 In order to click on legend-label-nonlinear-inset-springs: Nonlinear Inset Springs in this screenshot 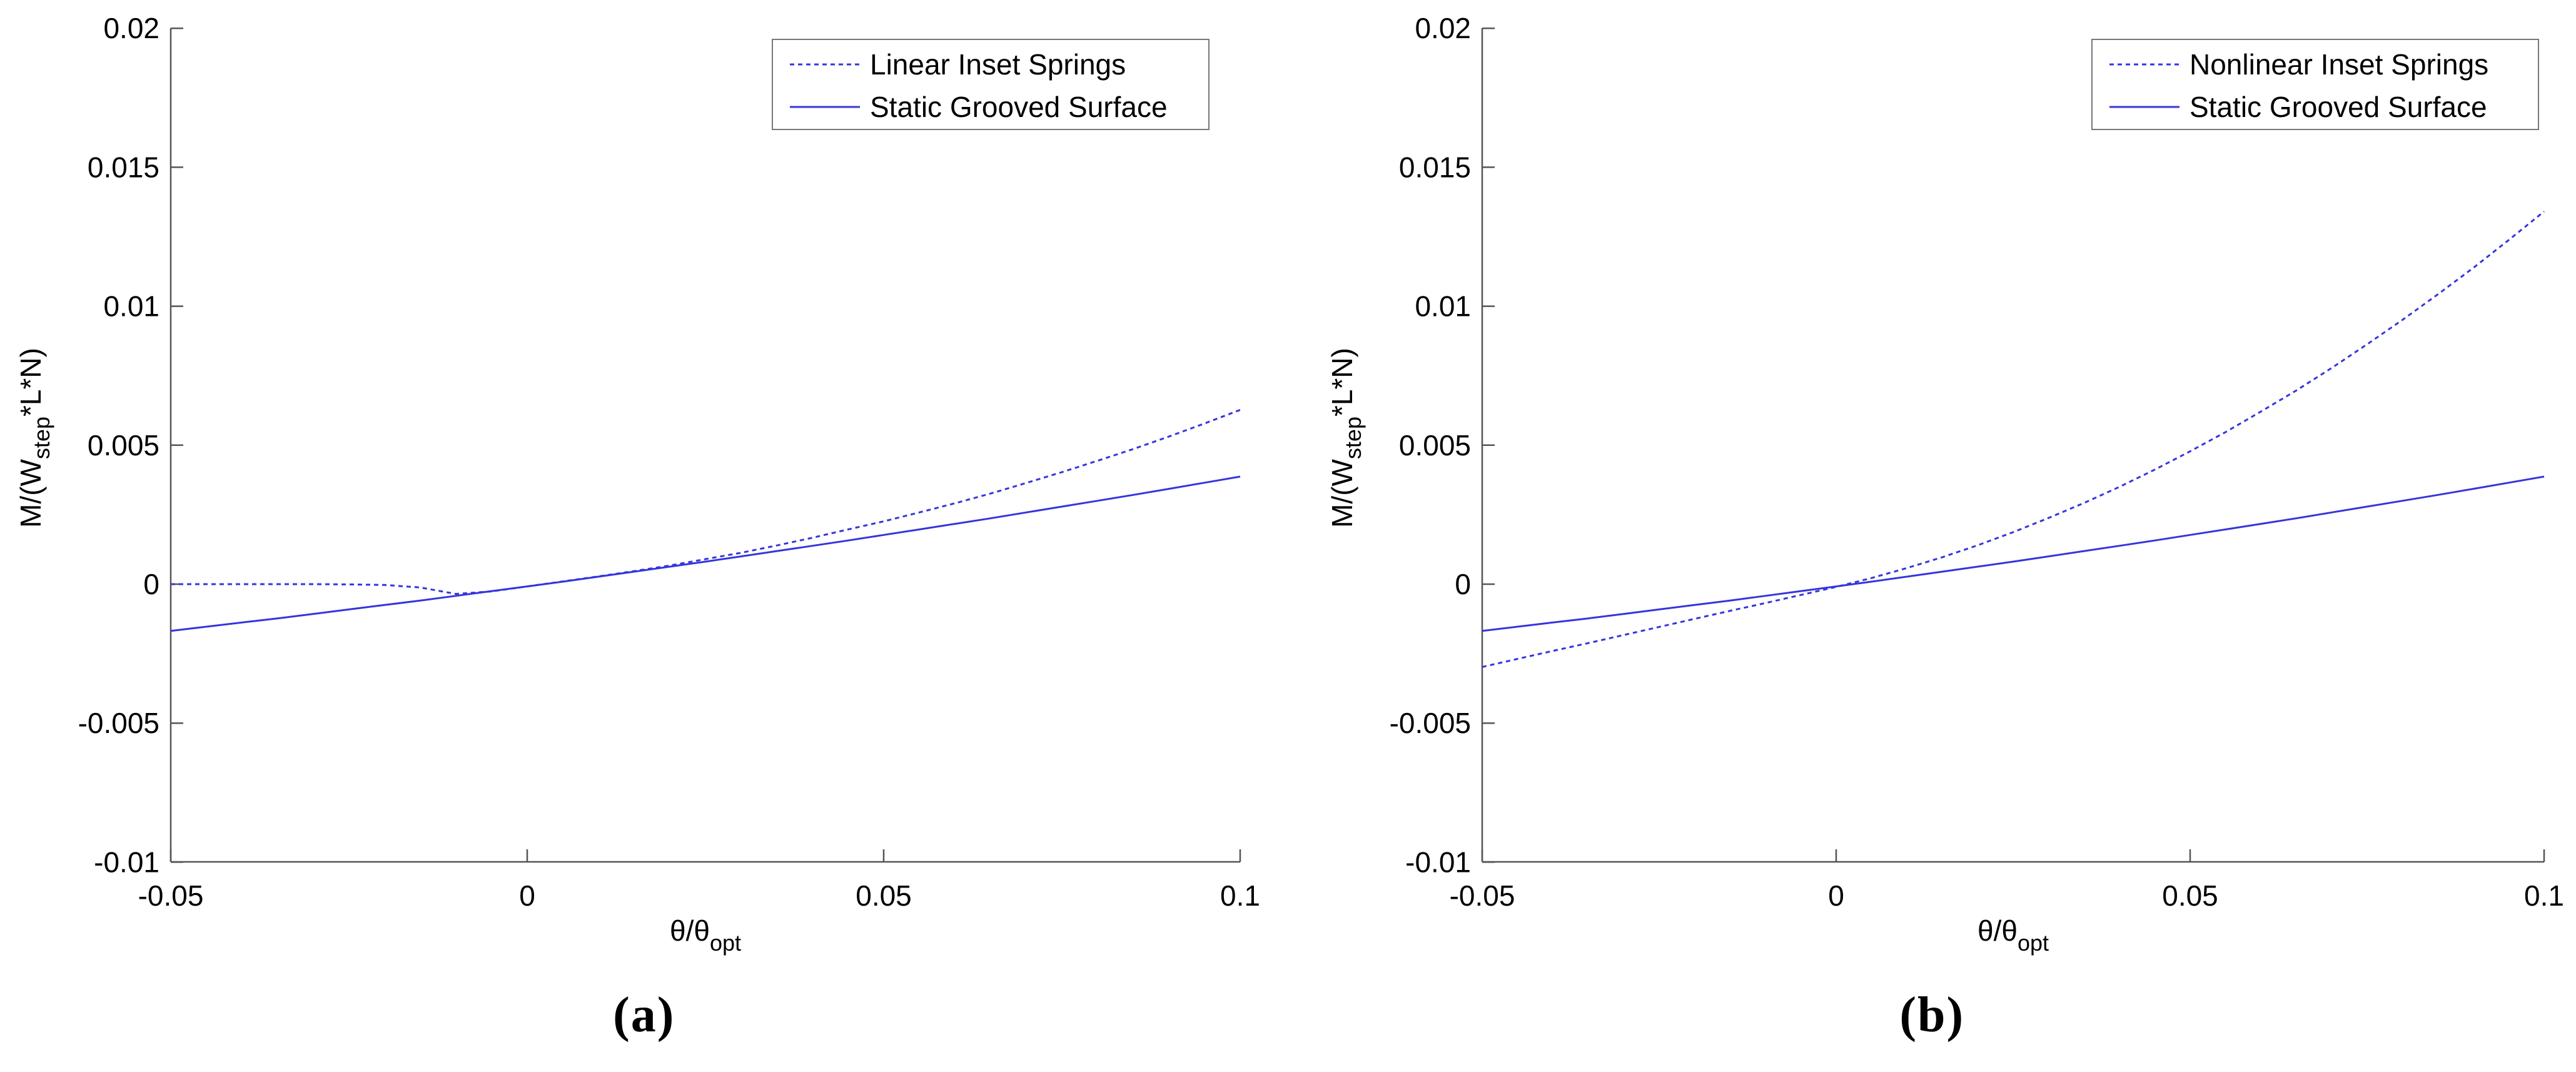, I will do `click(2339, 64)`.